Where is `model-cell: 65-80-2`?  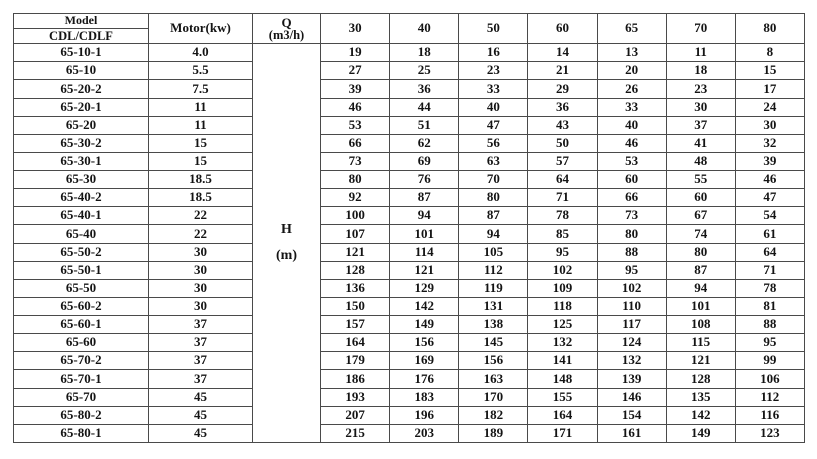 model-cell: 65-80-2 is located at coordinates (81, 415).